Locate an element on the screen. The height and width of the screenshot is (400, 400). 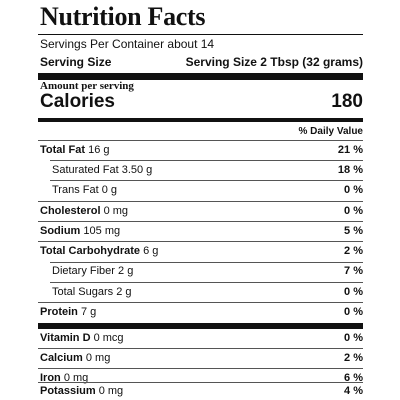
label-title: Nutrition Facts is located at coordinates (123, 16).